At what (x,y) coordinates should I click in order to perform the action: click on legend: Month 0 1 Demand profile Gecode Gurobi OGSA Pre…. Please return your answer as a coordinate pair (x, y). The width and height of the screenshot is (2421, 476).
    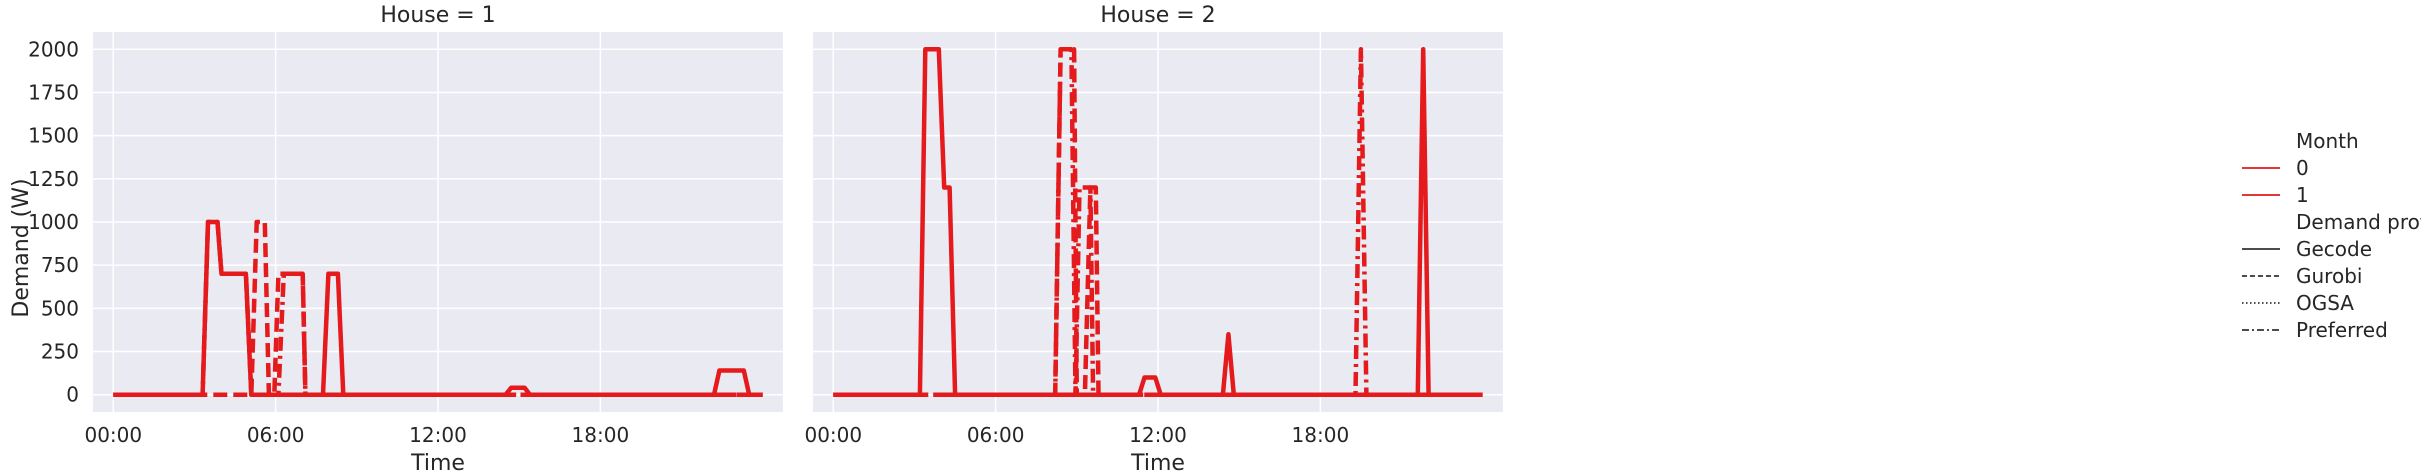
    Looking at the image, I should click on (2331, 235).